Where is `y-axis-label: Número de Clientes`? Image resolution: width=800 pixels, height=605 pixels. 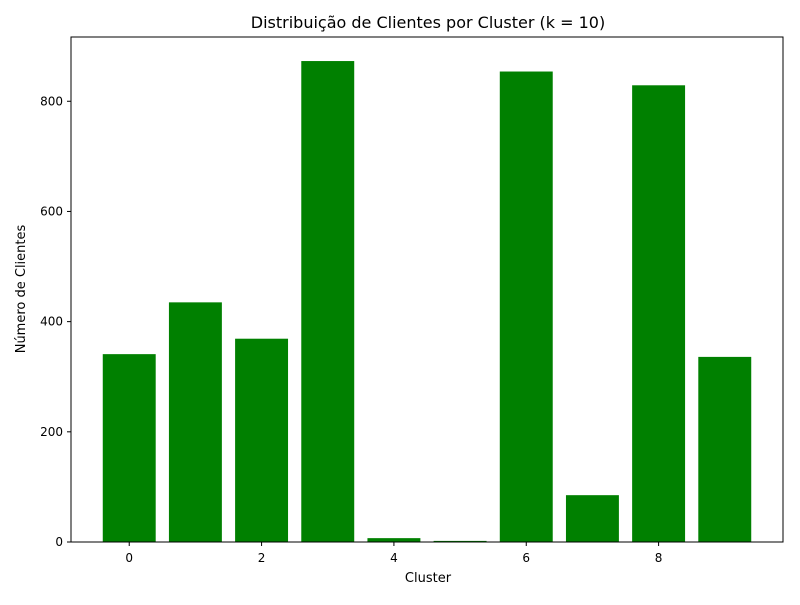 y-axis-label: Número de Clientes is located at coordinates (21, 288).